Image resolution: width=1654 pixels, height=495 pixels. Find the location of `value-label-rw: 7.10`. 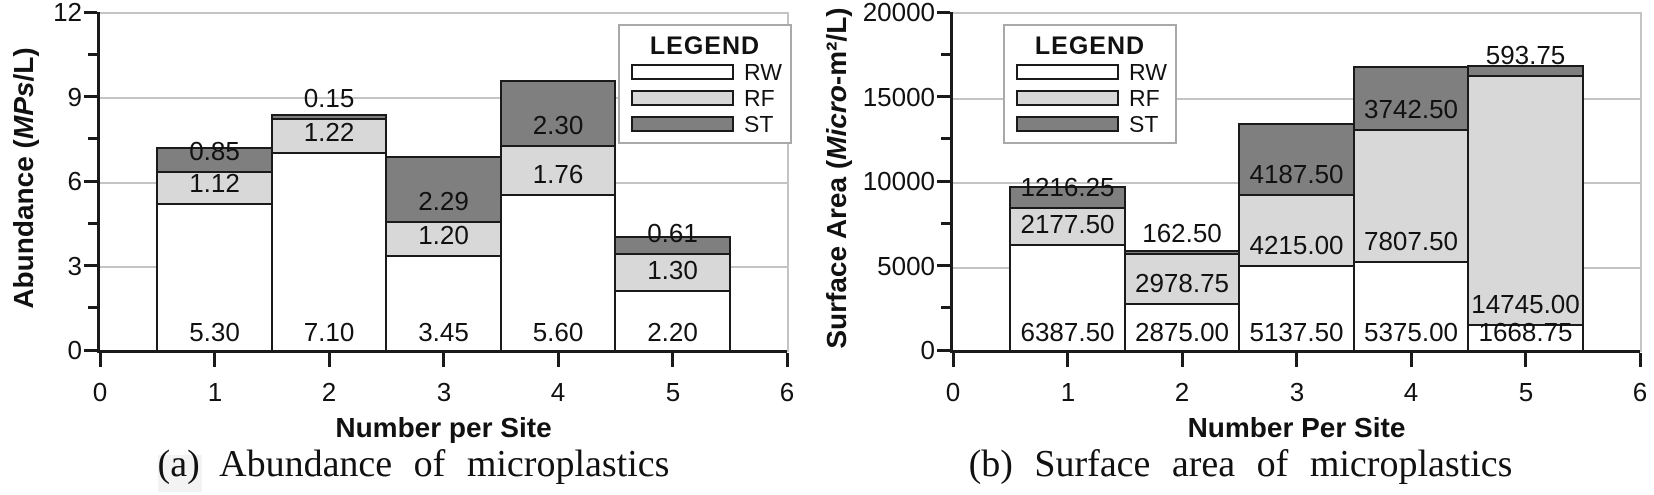

value-label-rw: 7.10 is located at coordinates (329, 332).